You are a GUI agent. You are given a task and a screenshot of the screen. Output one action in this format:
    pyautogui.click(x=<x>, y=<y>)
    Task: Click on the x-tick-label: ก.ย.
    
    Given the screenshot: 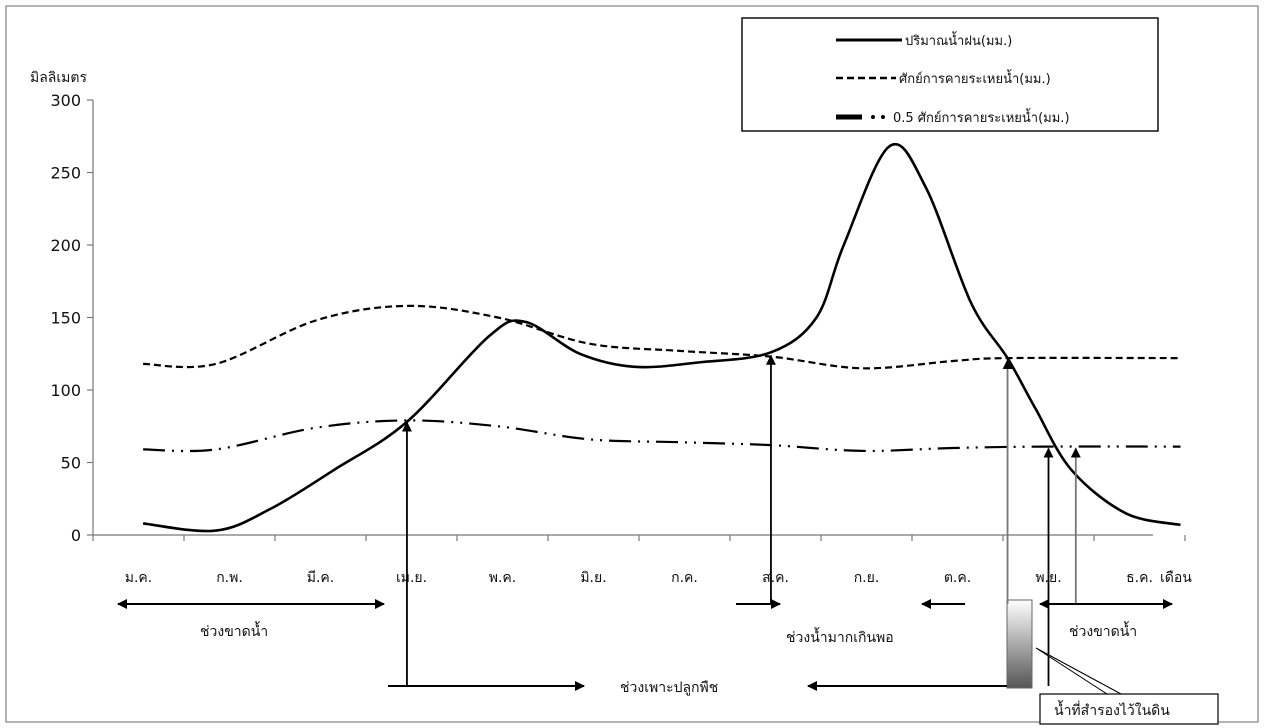 What is the action you would take?
    pyautogui.click(x=867, y=578)
    